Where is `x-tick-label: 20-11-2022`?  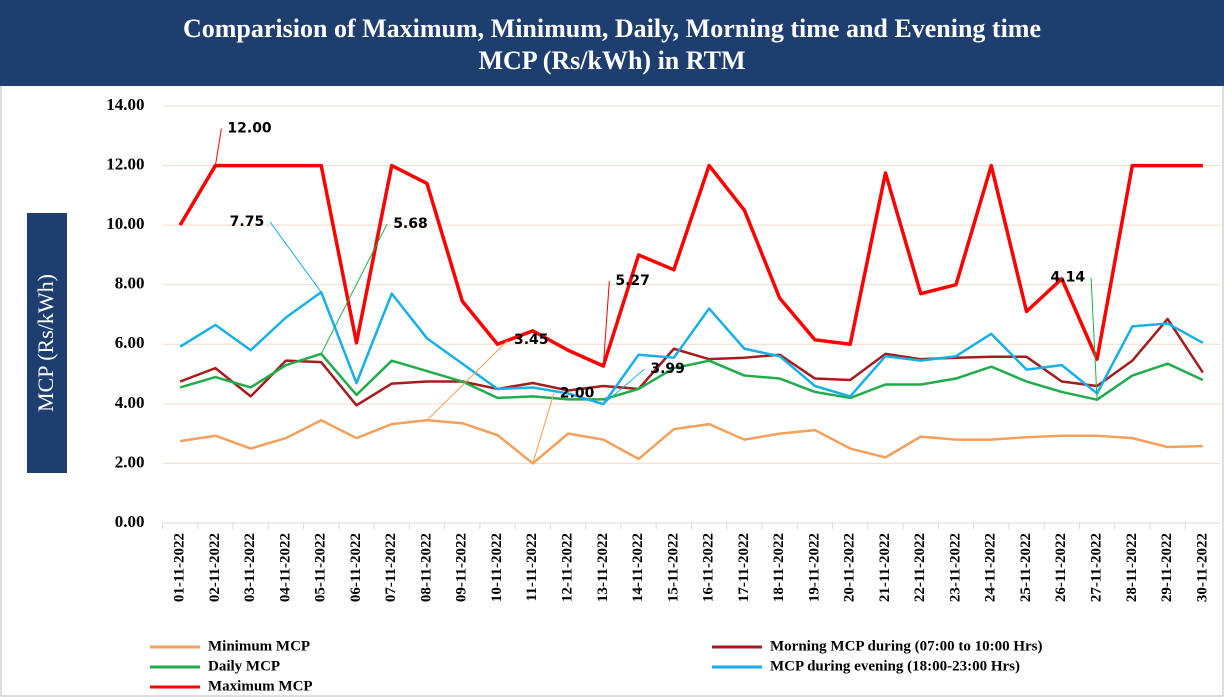
x-tick-label: 20-11-2022 is located at coordinates (850, 567).